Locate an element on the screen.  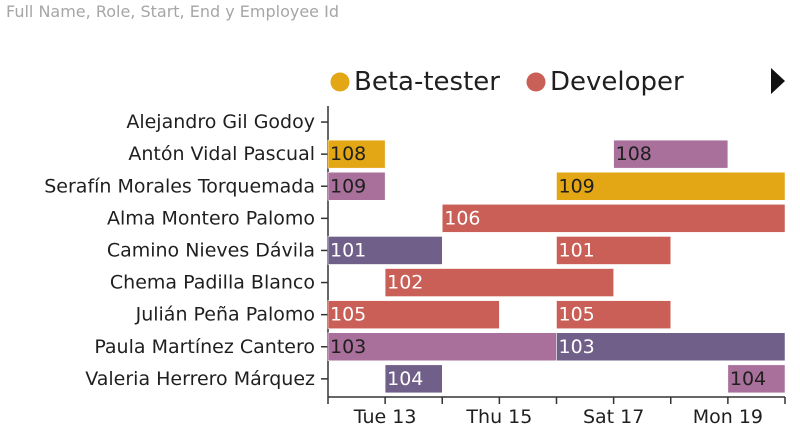
bar-chema-padilla-blanco is located at coordinates (499, 282).